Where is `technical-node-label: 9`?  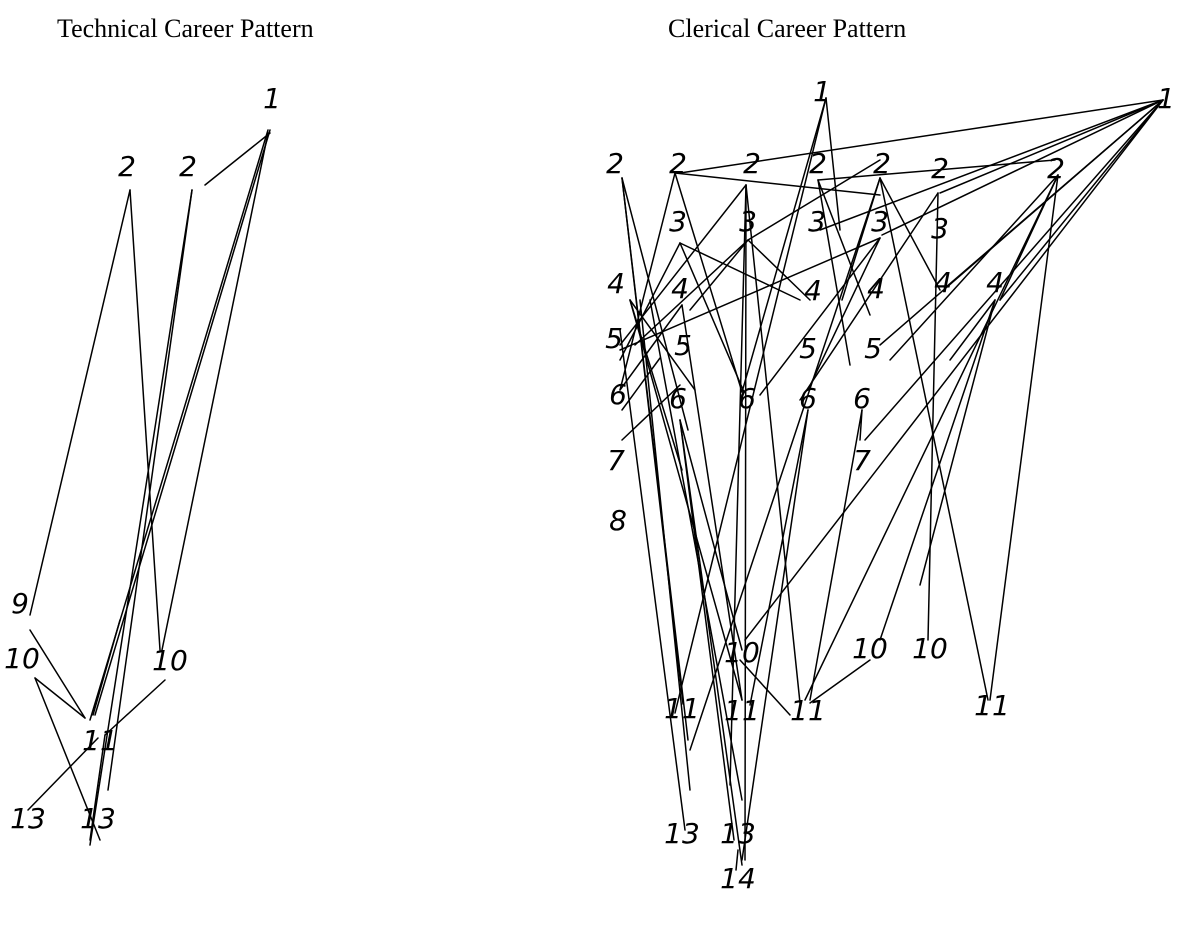
technical-node-label: 9 is located at coordinates (20, 603).